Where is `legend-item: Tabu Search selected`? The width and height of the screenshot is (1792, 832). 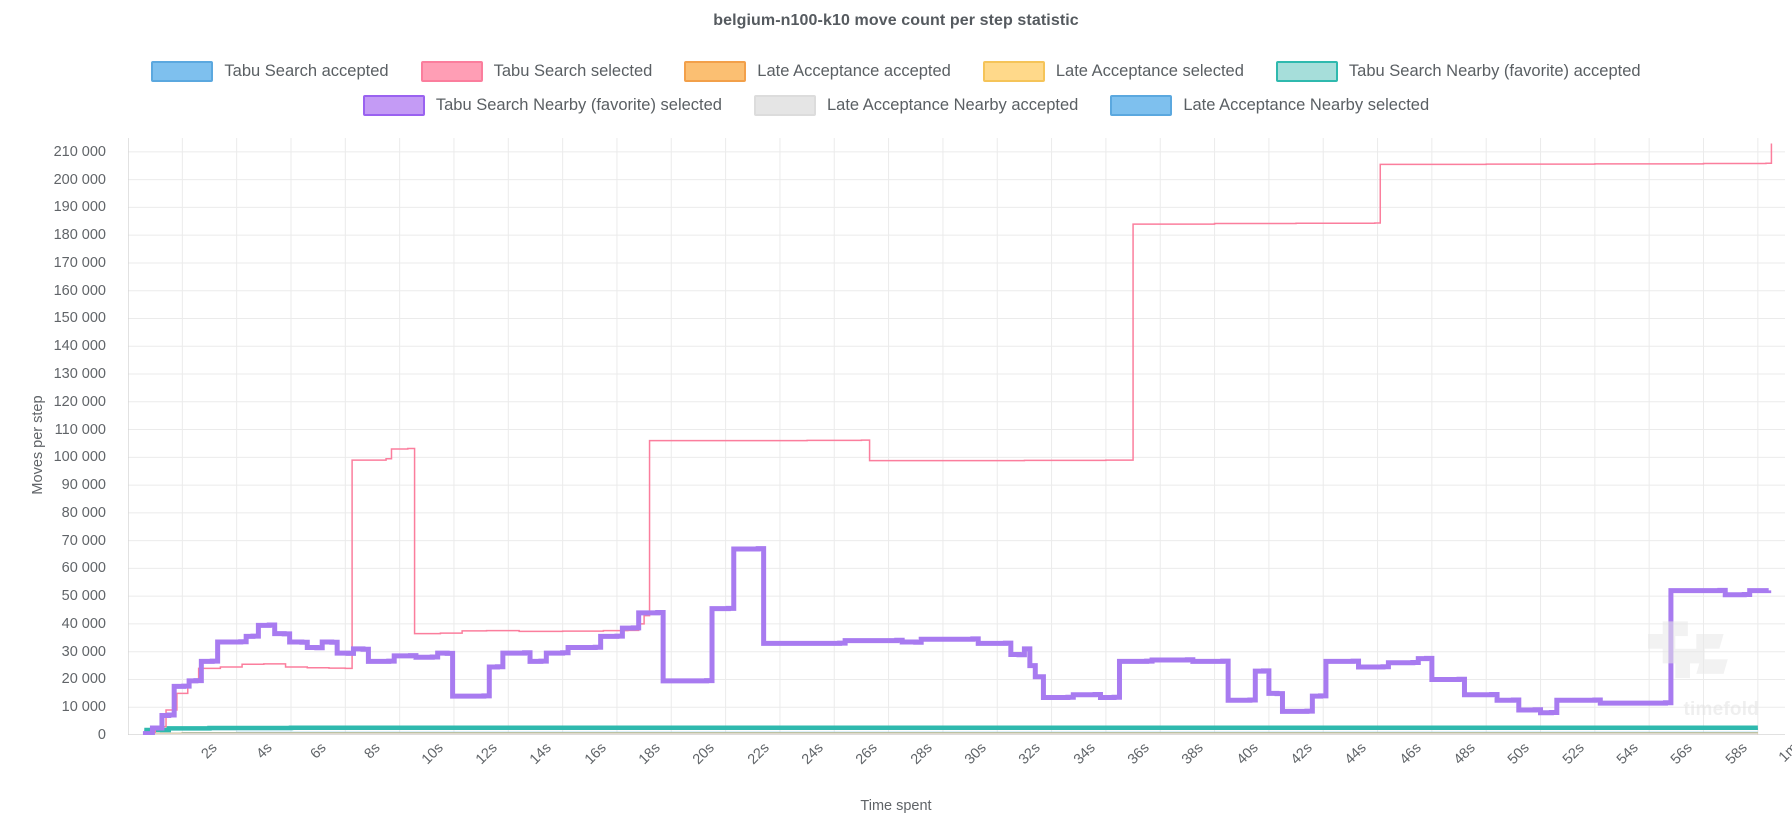 legend-item: Tabu Search selected is located at coordinates (536, 71).